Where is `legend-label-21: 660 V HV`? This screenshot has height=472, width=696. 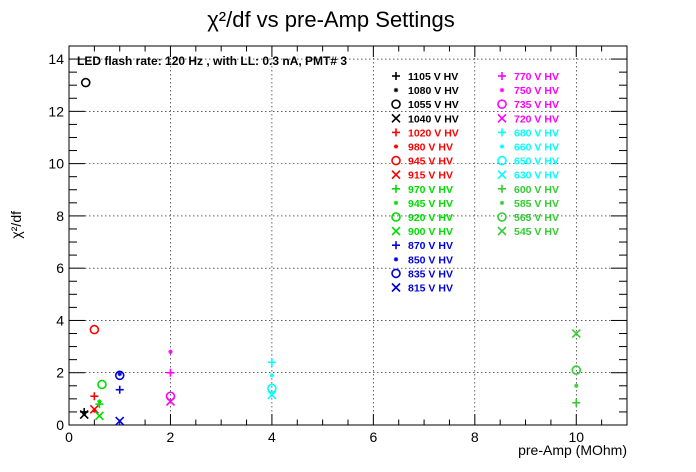 legend-label-21: 660 V HV is located at coordinates (536, 148).